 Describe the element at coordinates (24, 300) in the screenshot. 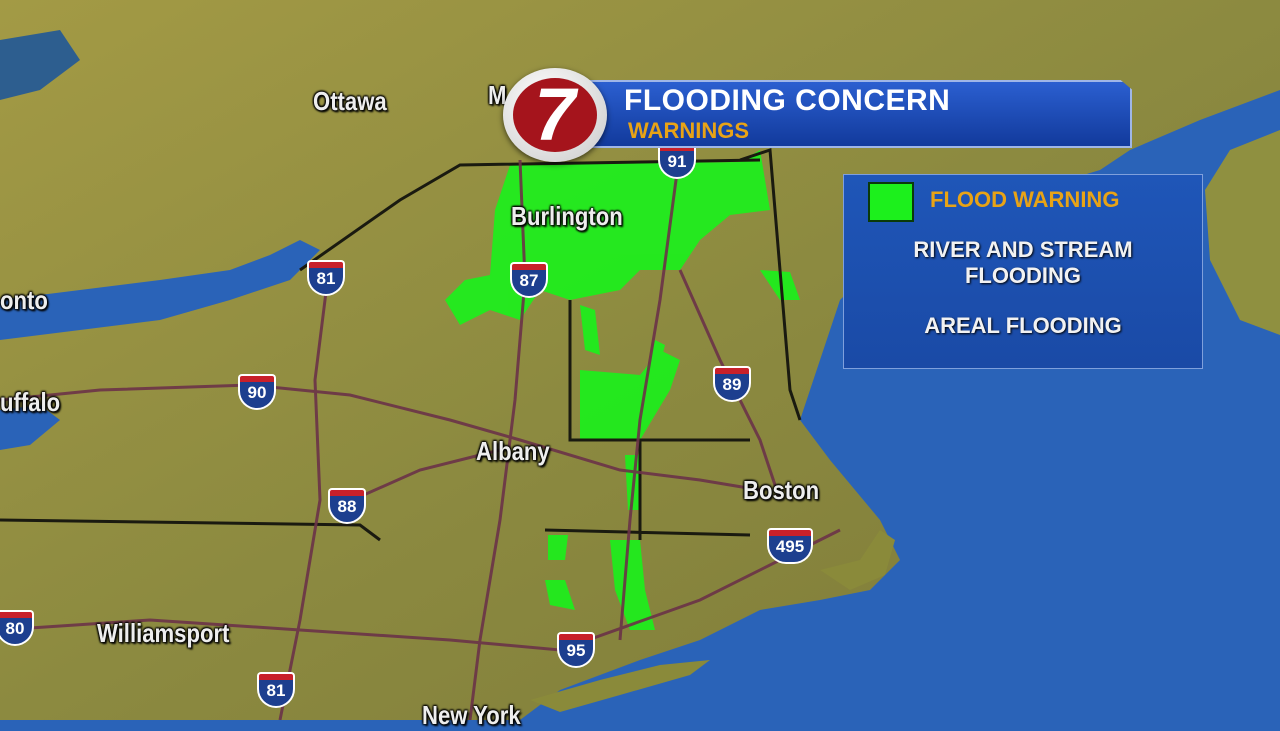

I see `city-label-toronto: onto` at that location.